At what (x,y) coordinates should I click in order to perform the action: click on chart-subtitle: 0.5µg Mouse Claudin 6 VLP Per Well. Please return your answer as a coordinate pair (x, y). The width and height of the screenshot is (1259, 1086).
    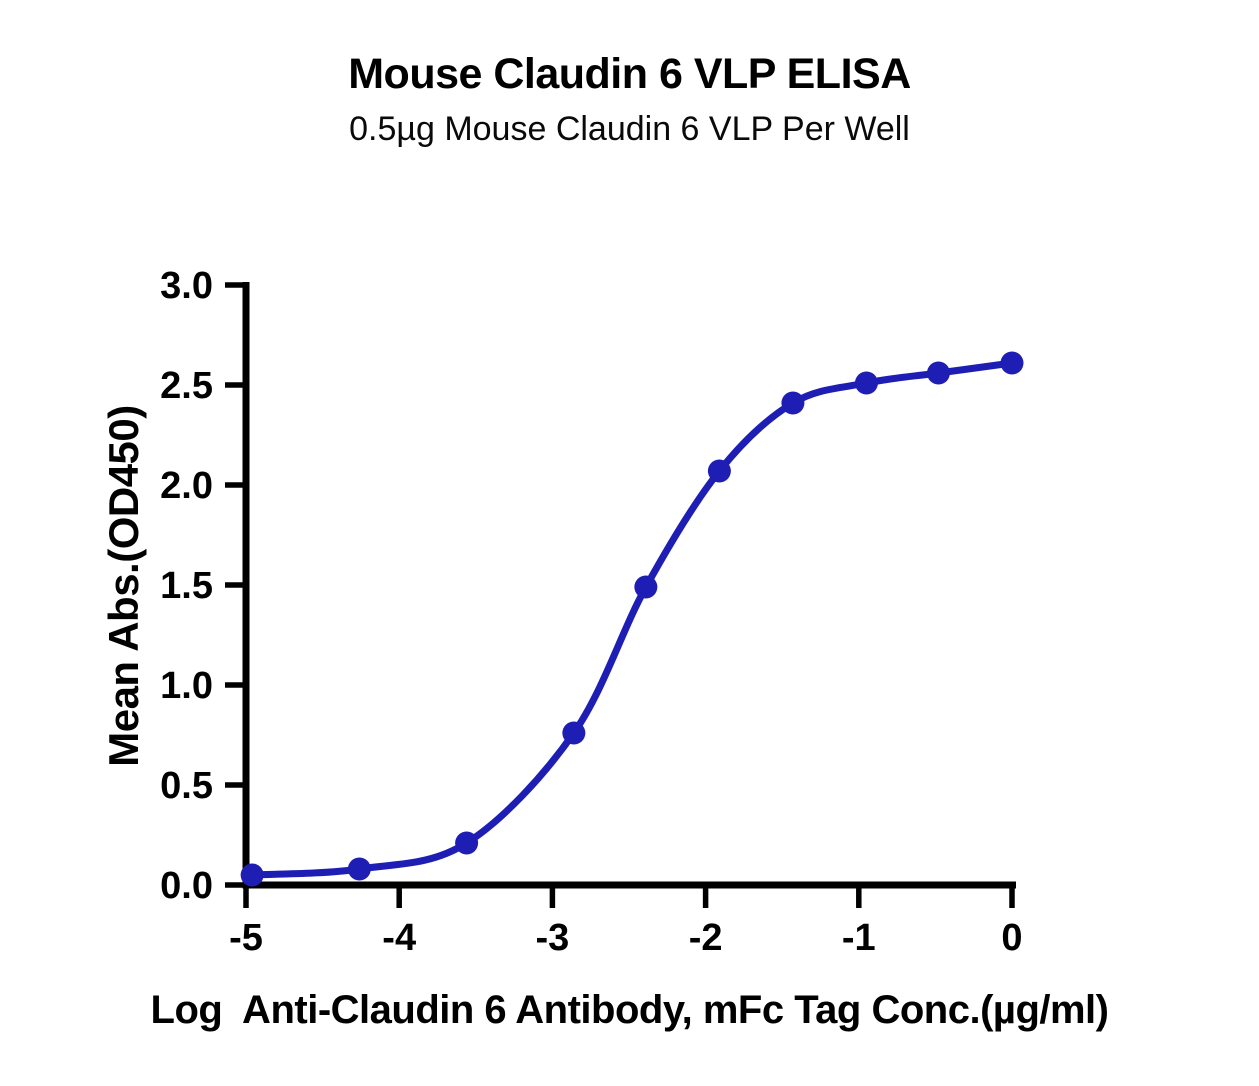
    Looking at the image, I should click on (629, 129).